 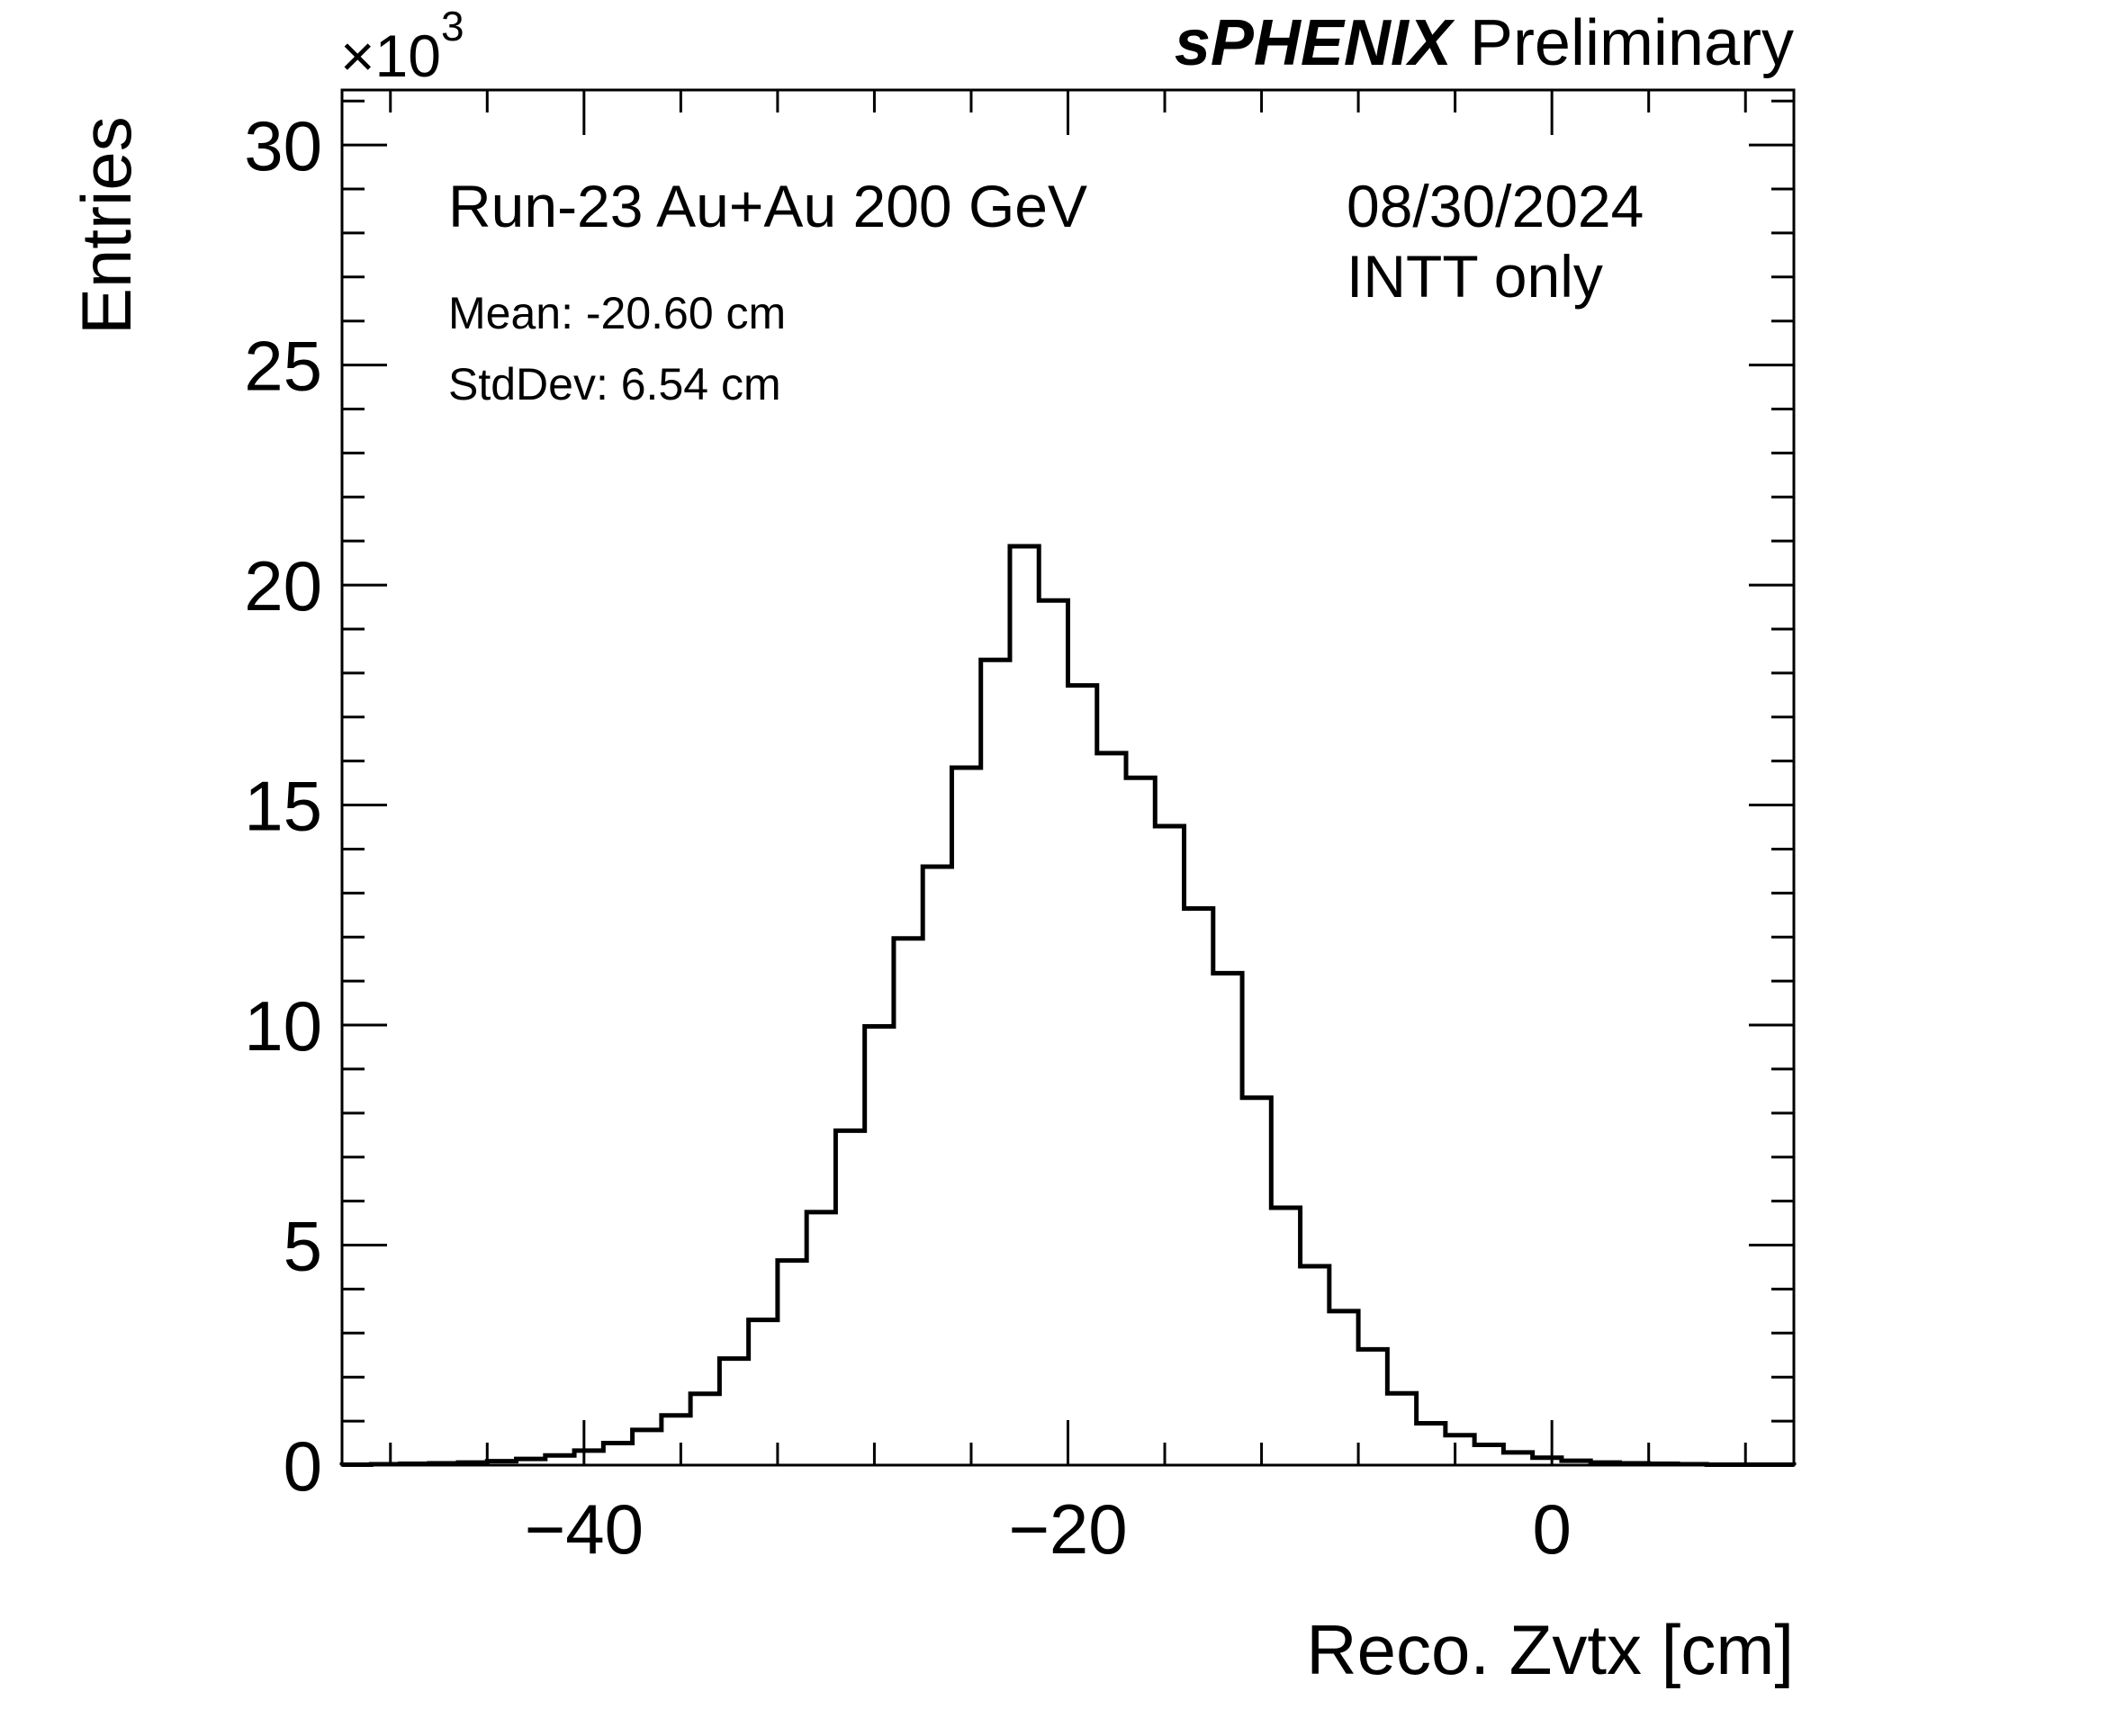 What do you see at coordinates (390, 55) in the screenshot?
I see `y-multiplier-base: ×10` at bounding box center [390, 55].